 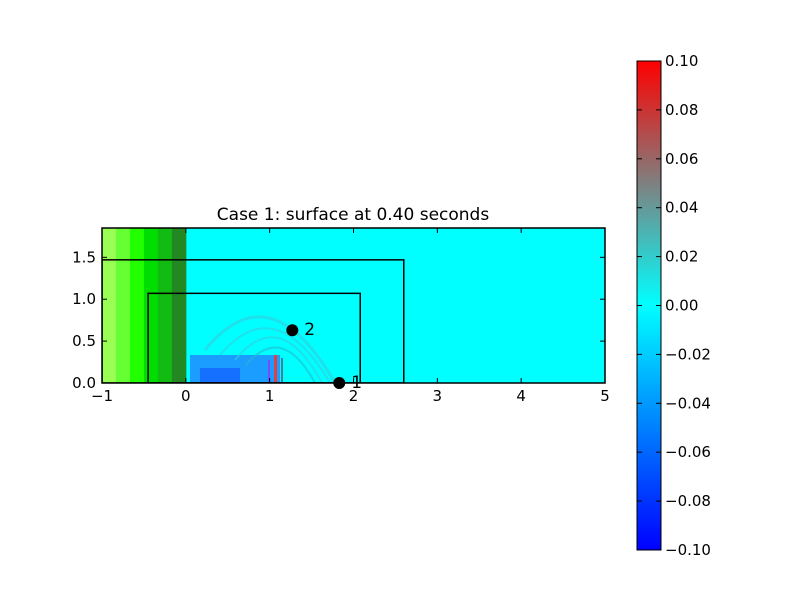 I want to click on gauge-label: 2, so click(x=309, y=330).